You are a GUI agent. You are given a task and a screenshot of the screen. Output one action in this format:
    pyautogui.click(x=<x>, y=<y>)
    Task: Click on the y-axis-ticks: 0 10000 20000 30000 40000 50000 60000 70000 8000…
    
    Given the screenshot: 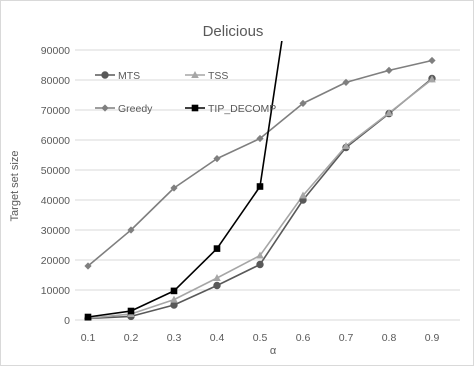 What is the action you would take?
    pyautogui.click(x=55, y=186)
    